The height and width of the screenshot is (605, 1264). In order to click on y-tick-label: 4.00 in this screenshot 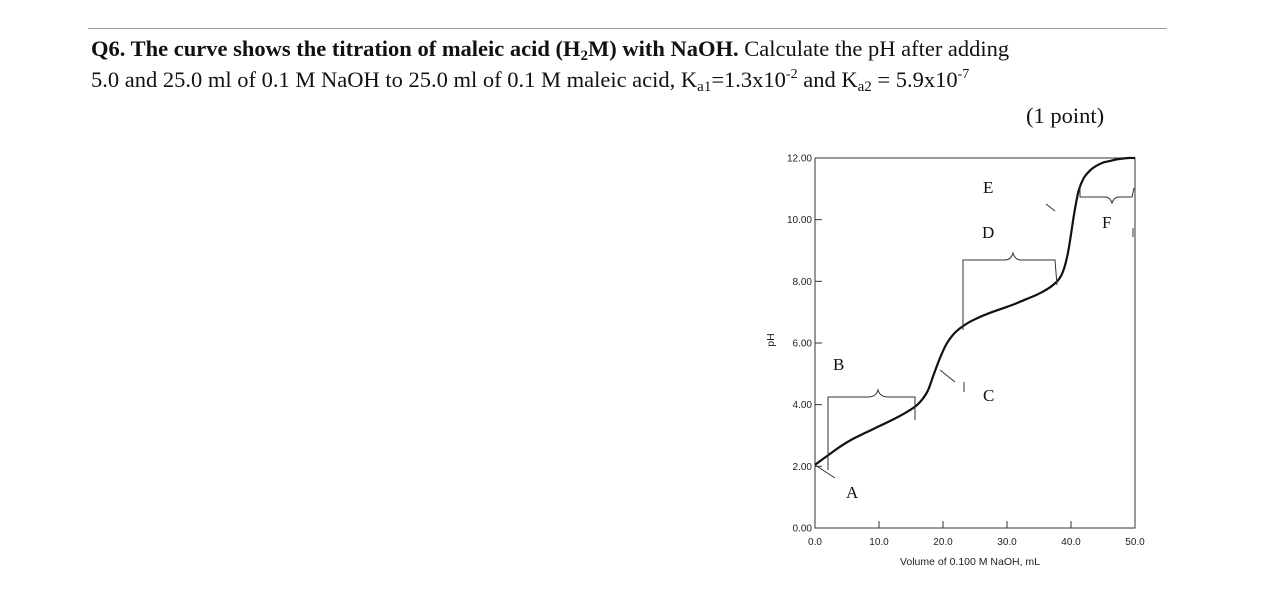, I will do `click(803, 405)`.